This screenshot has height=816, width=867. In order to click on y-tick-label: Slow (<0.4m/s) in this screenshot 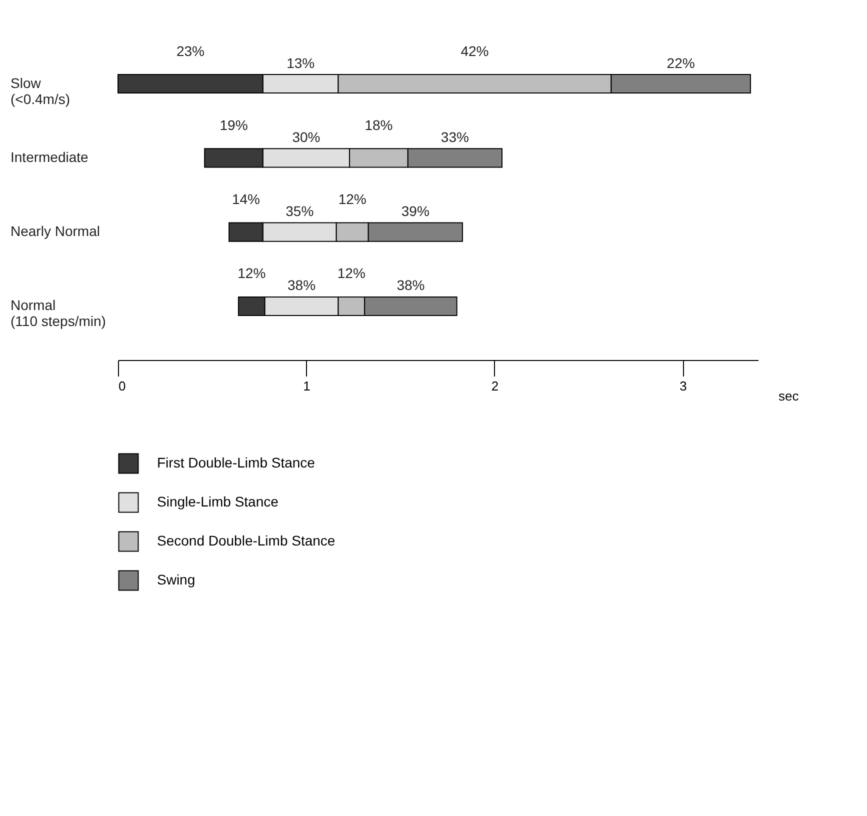, I will do `click(40, 90)`.